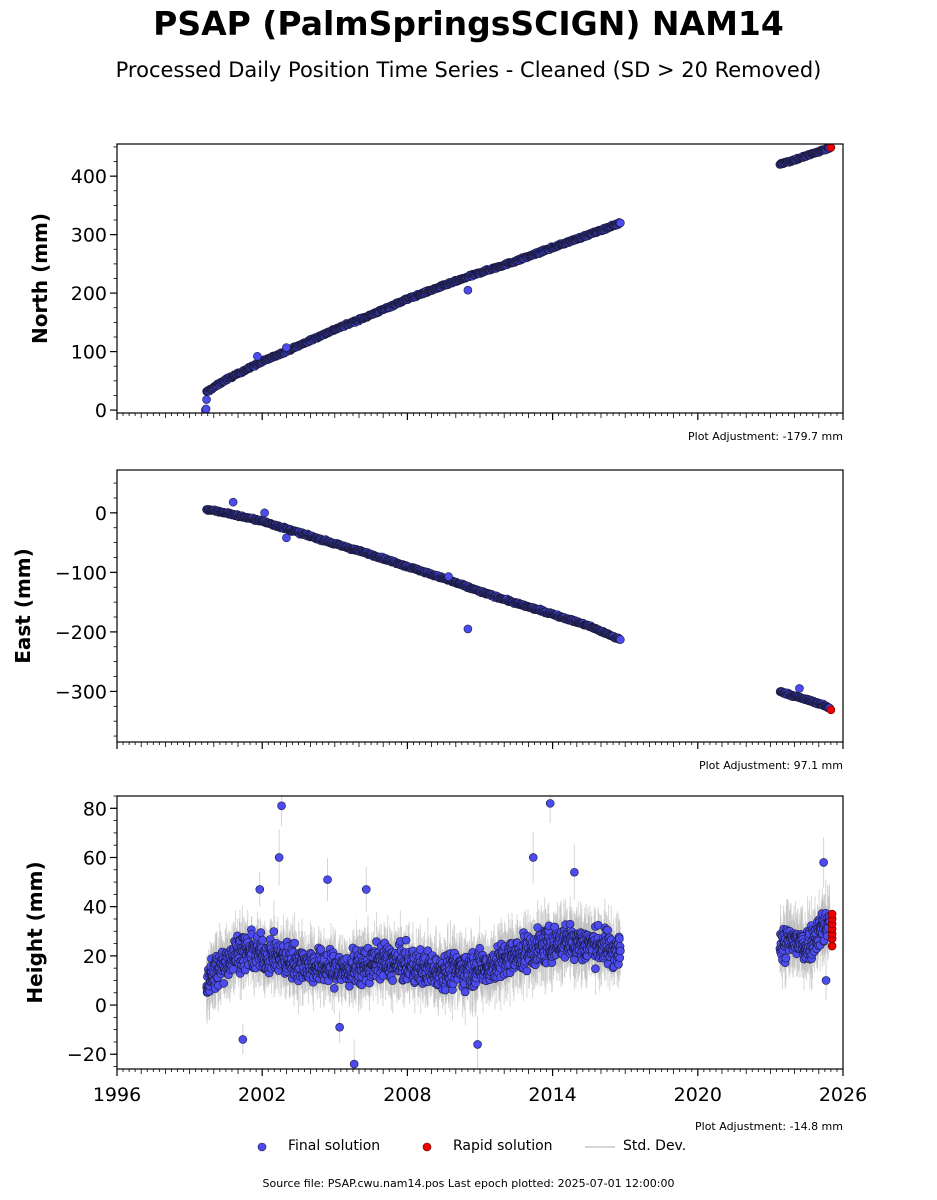  What do you see at coordinates (81, 692) in the screenshot?
I see `y-tick-label: −300` at bounding box center [81, 692].